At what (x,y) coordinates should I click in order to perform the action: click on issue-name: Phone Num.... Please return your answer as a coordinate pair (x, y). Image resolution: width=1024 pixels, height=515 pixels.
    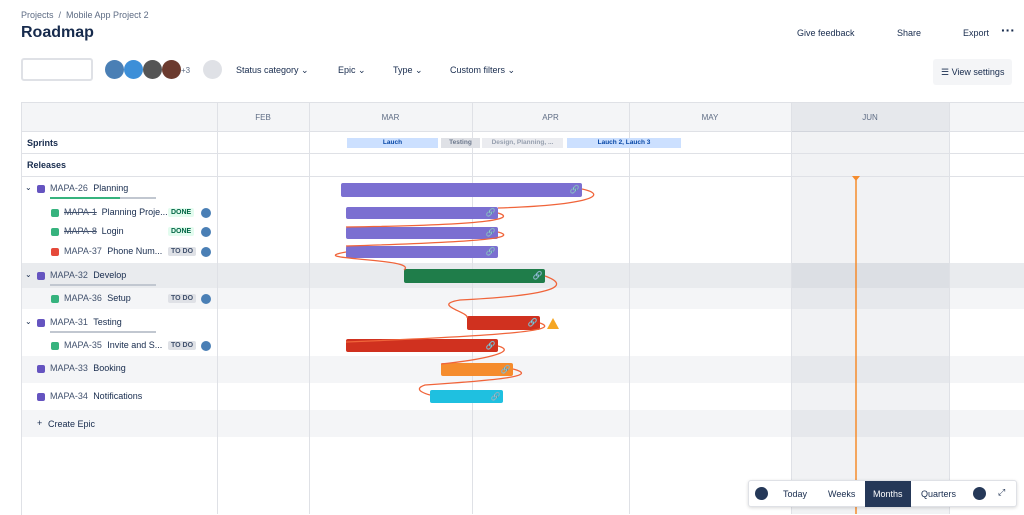
    Looking at the image, I should click on (135, 251).